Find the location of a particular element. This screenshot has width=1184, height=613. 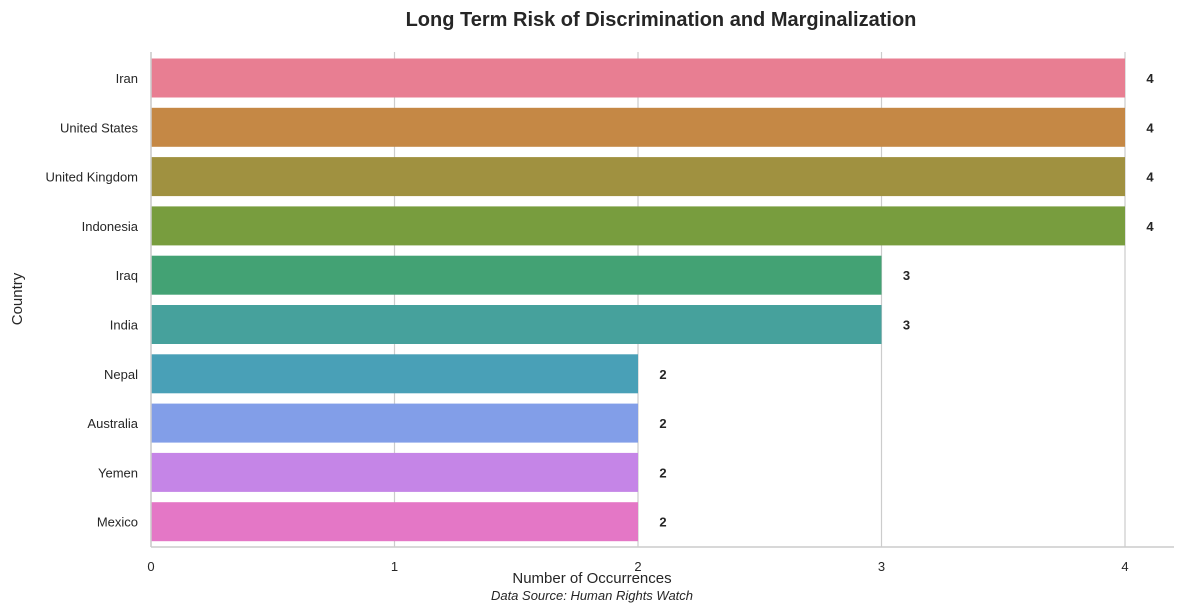

y-tick-label: United States is located at coordinates (99, 127).